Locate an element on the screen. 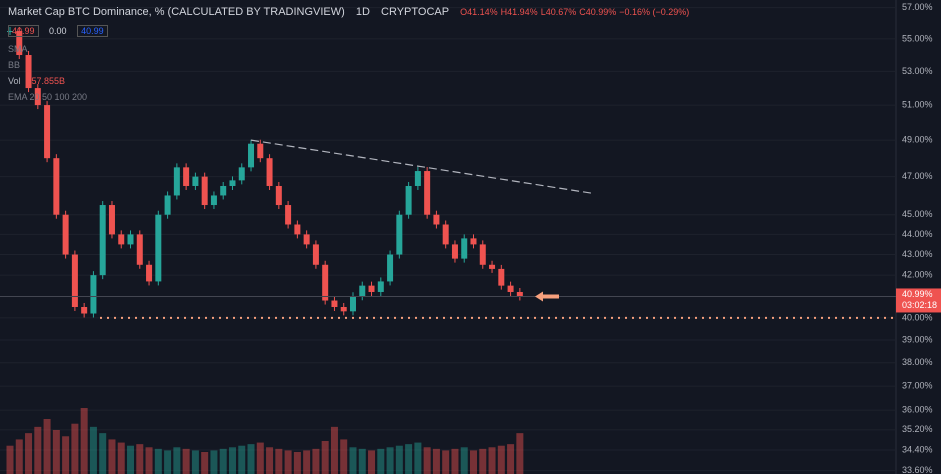  sell-price: 40.99 is located at coordinates (23, 31).